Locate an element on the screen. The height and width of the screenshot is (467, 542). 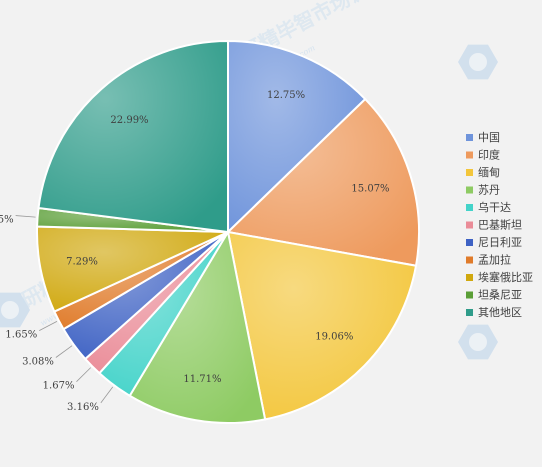
slice-8-sheen is located at coordinates (141, 281).